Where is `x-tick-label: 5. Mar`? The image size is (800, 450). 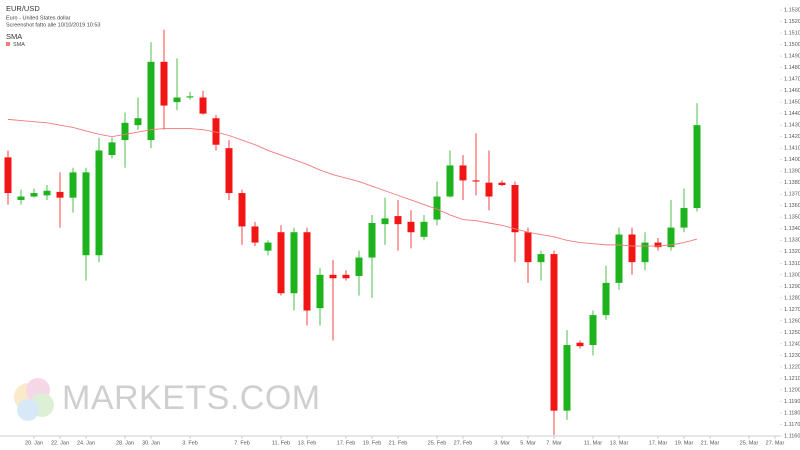 x-tick-label: 5. Mar is located at coordinates (528, 443).